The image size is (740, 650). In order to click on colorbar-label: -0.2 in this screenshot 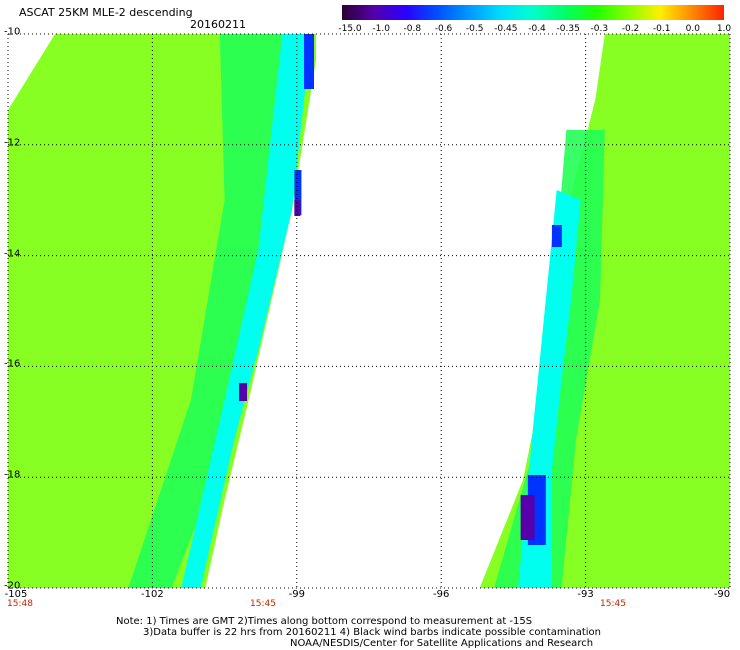, I will do `click(630, 29)`.